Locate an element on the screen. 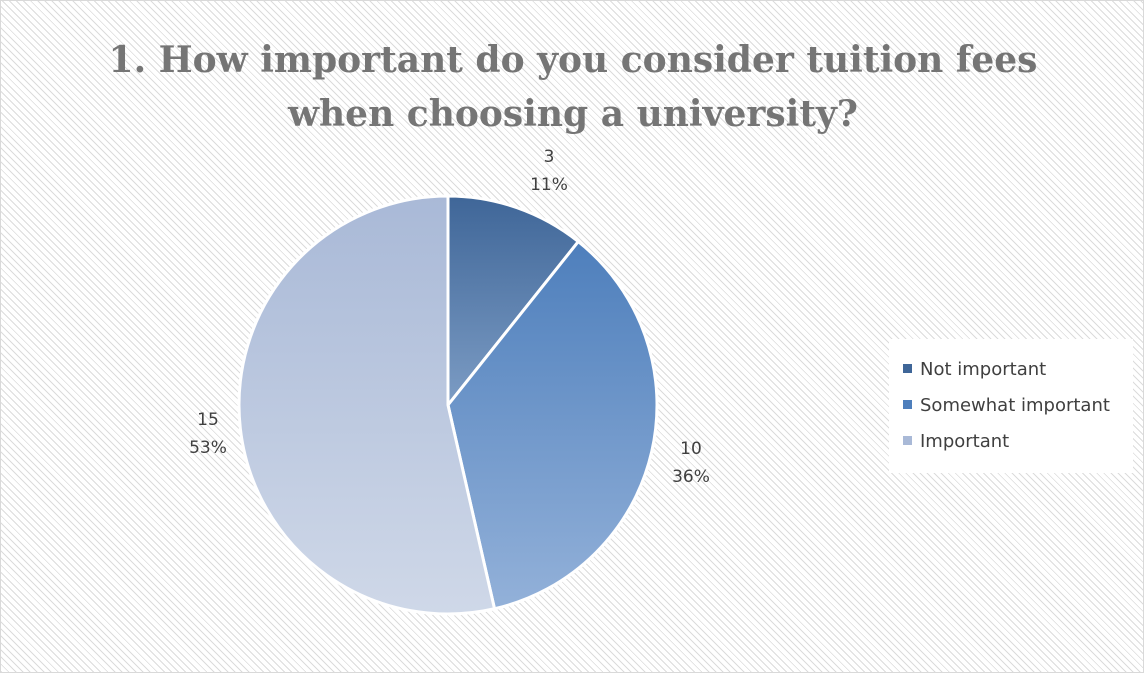 This screenshot has width=1144, height=674. legend-swatch-somewhat-important is located at coordinates (907, 404).